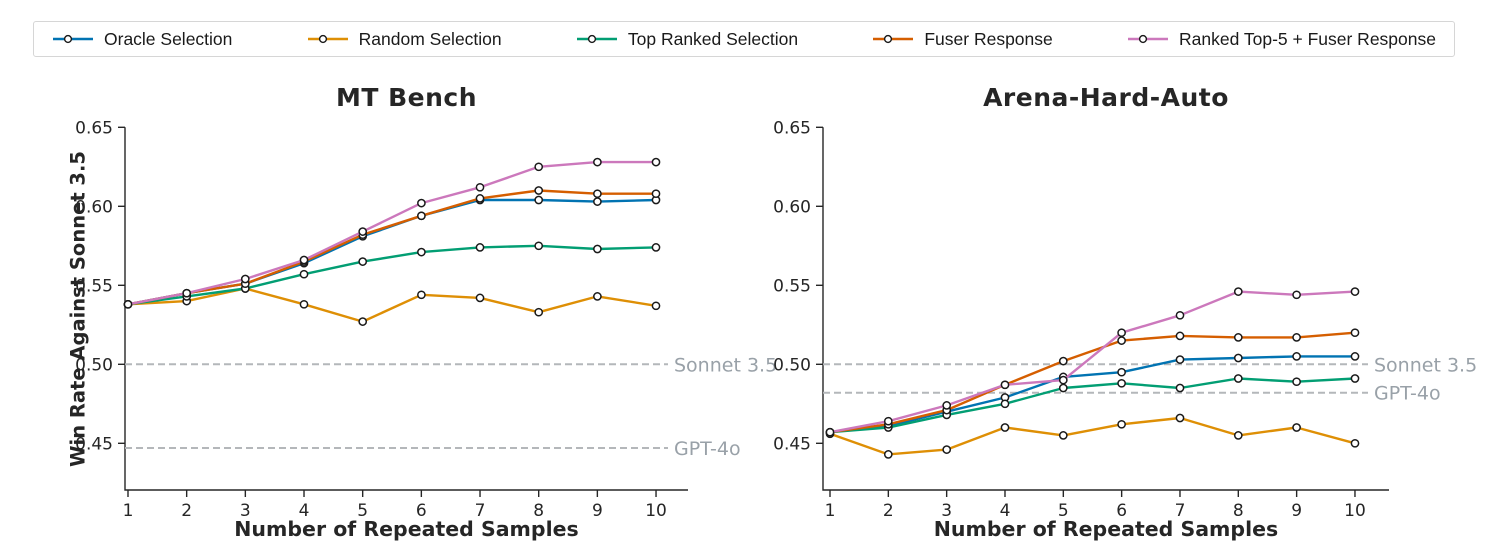 This screenshot has height=555, width=1488. Describe the element at coordinates (406, 529) in the screenshot. I see `x-axis-label-left: Number of Repeated Samples` at that location.